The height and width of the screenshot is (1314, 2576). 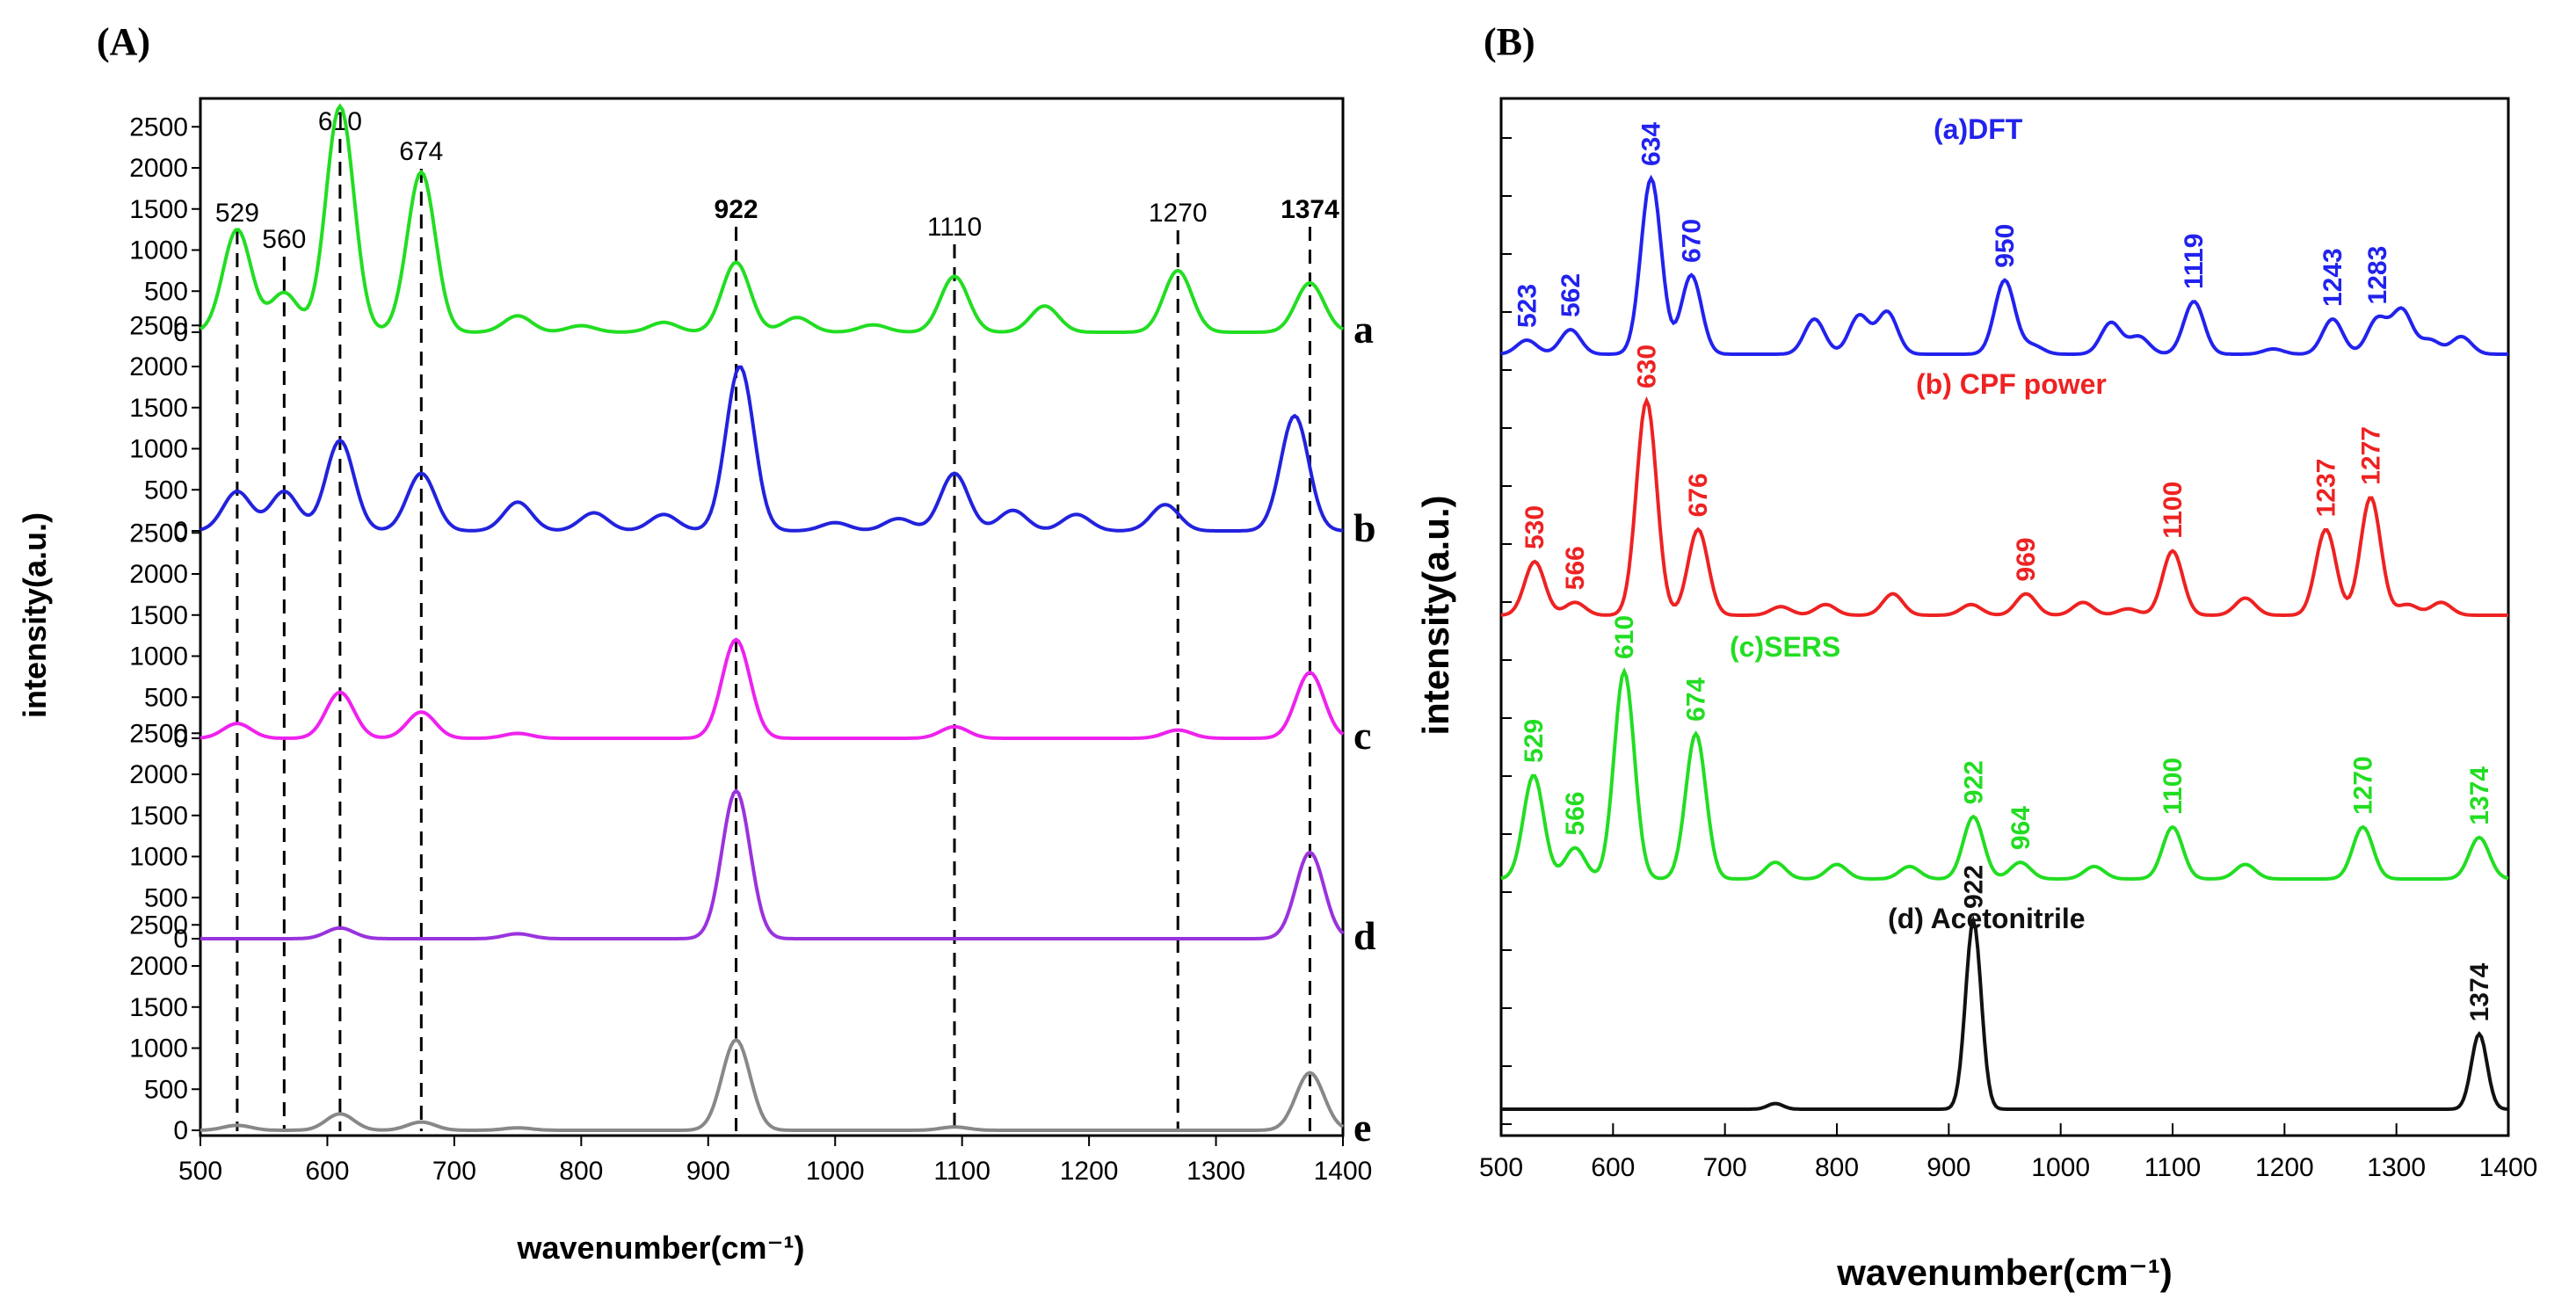 I want to click on x-tick-label: 1400, so click(x=2508, y=1167).